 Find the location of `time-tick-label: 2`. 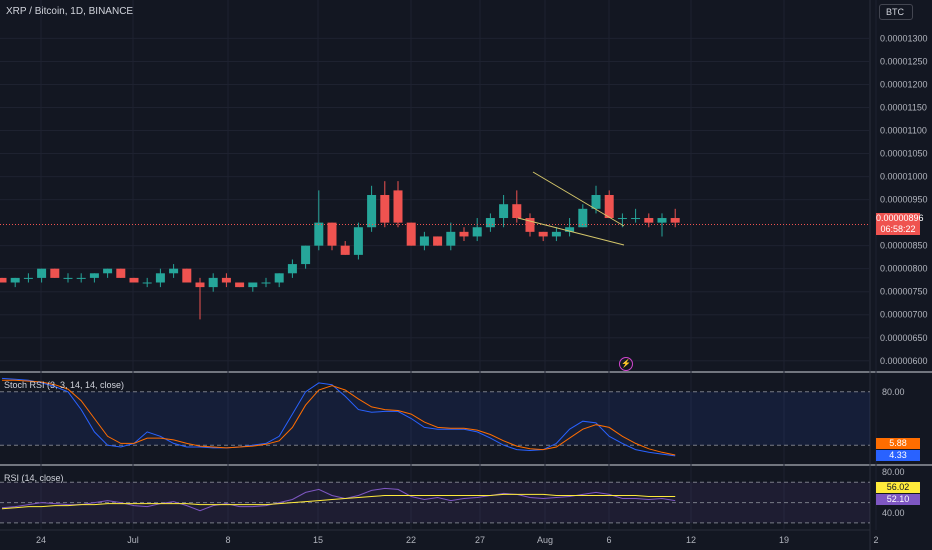

time-tick-label: 2 is located at coordinates (875, 540).